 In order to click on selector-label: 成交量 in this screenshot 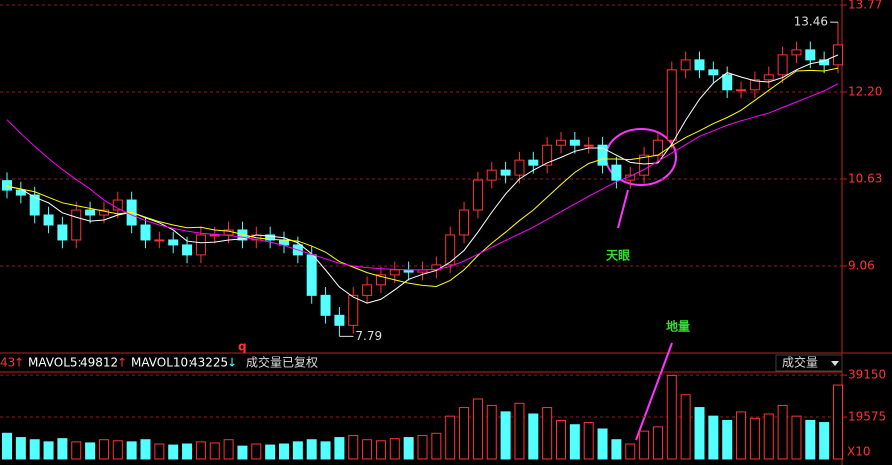, I will do `click(800, 362)`.